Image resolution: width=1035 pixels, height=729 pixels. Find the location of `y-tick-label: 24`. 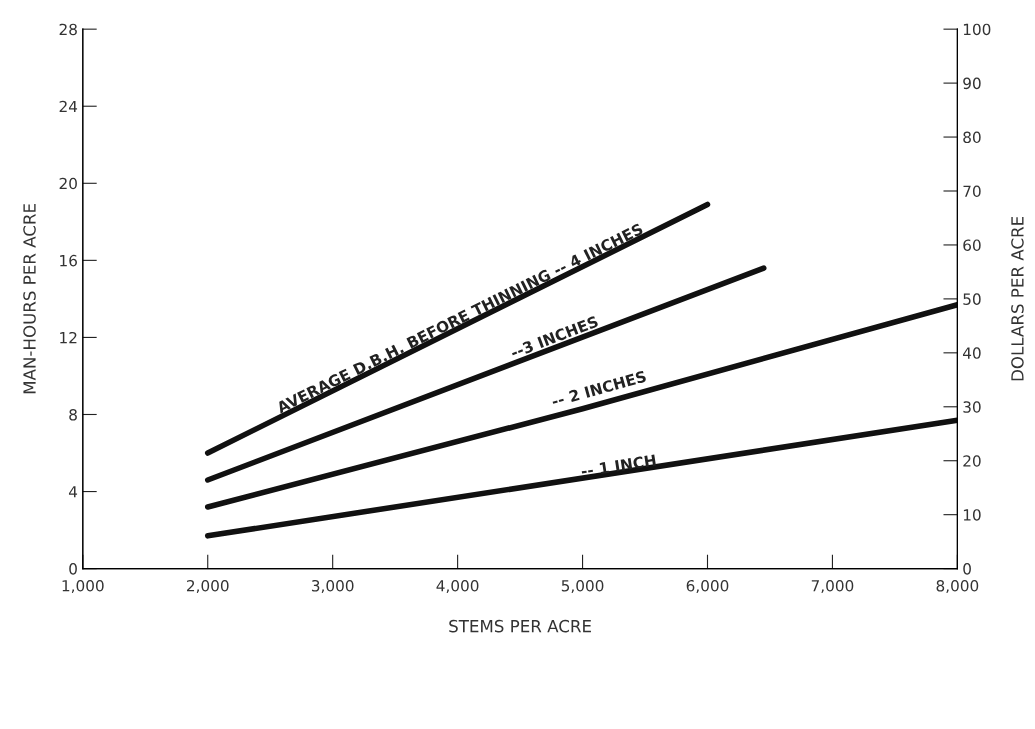

y-tick-label: 24 is located at coordinates (68, 106).